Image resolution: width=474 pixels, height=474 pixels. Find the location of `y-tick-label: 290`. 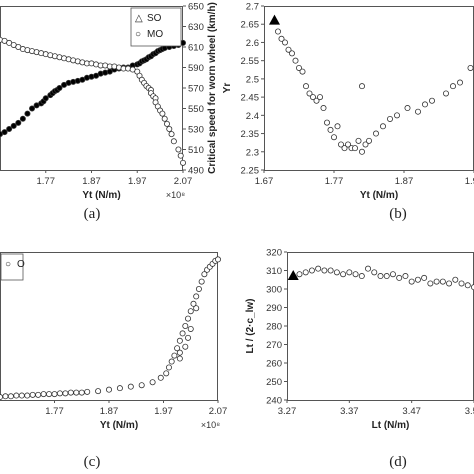

y-tick-label: 290 is located at coordinates (274, 308).